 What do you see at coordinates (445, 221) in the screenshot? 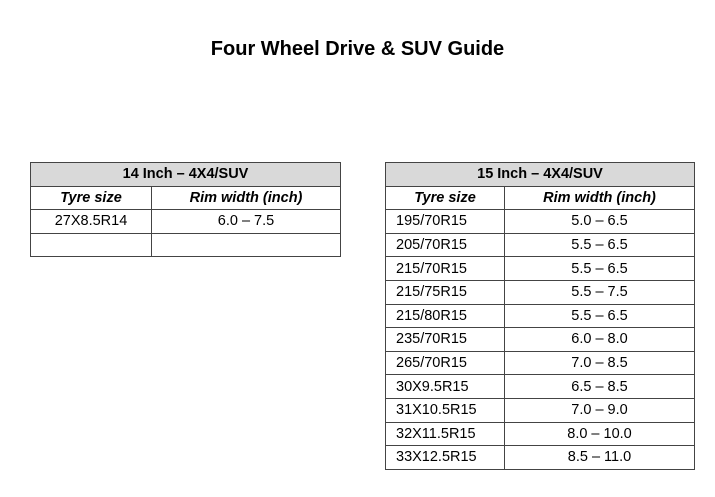
I see `table-cell: 195/70R15` at bounding box center [445, 221].